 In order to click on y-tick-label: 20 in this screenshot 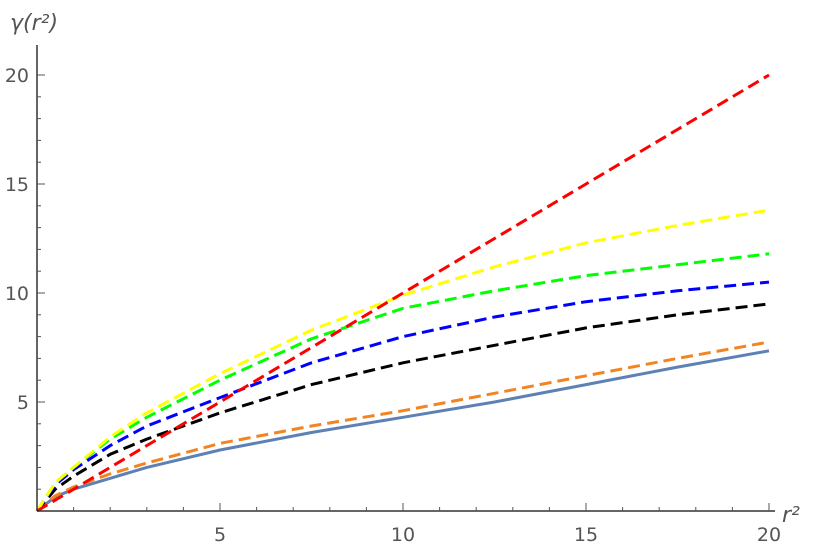, I will do `click(17, 76)`.